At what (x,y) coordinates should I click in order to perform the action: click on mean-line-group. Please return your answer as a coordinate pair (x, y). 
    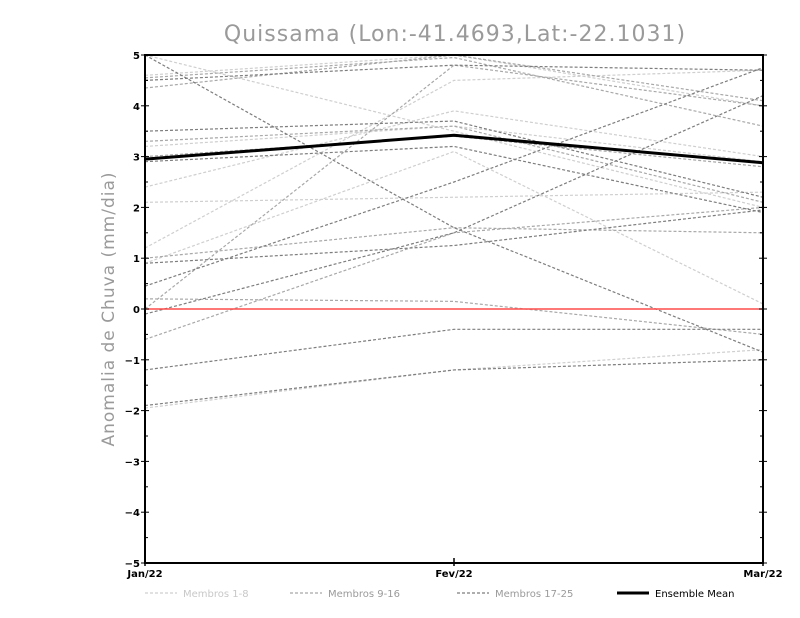
    Looking at the image, I should click on (454, 149).